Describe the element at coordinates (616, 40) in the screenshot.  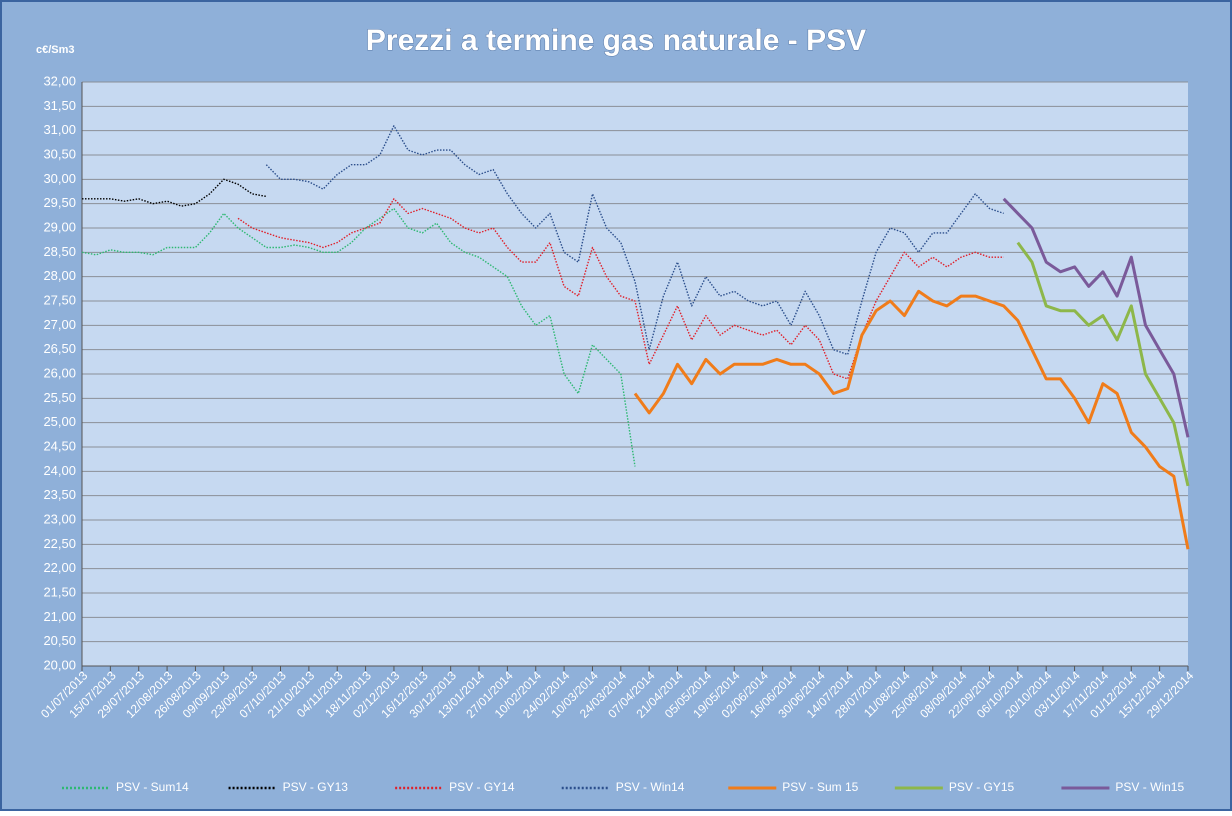
I see `chart-title: Prezzi a termine gas naturale - PSV` at that location.